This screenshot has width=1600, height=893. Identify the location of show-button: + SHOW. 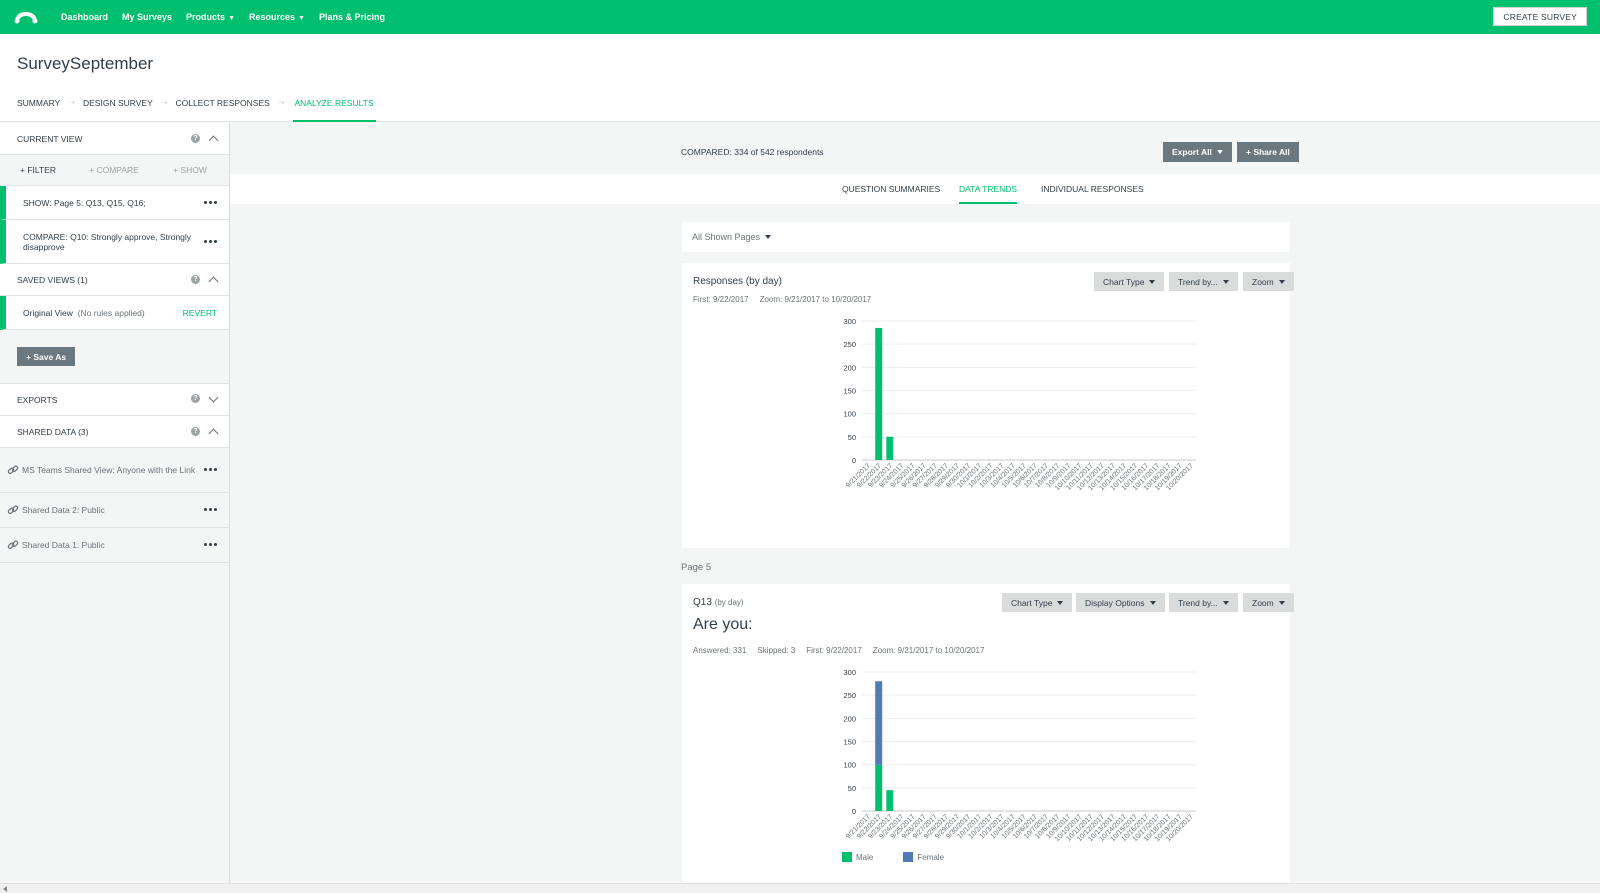
(190, 170).